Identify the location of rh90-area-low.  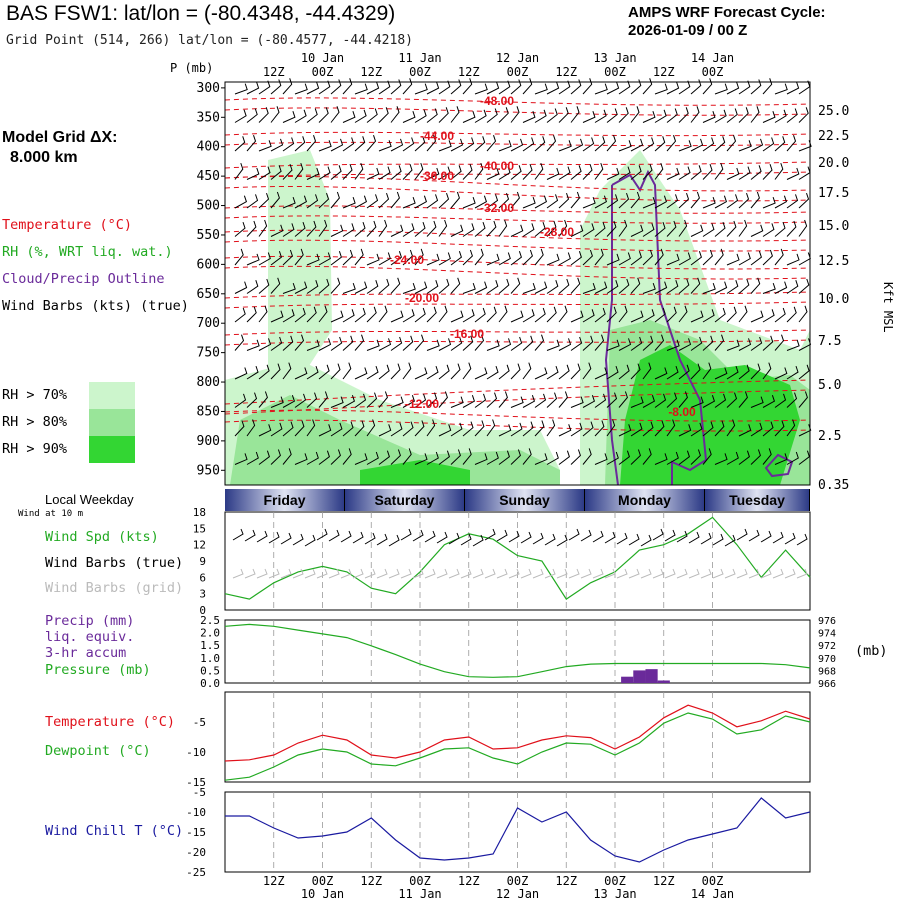
(415, 472).